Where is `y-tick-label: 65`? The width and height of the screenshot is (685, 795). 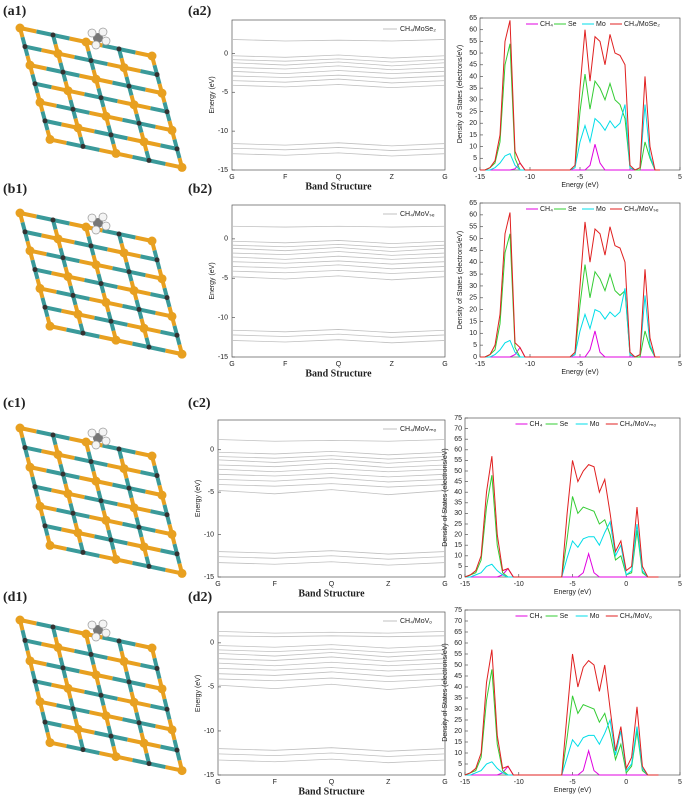 y-tick-label: 65 is located at coordinates (473, 18).